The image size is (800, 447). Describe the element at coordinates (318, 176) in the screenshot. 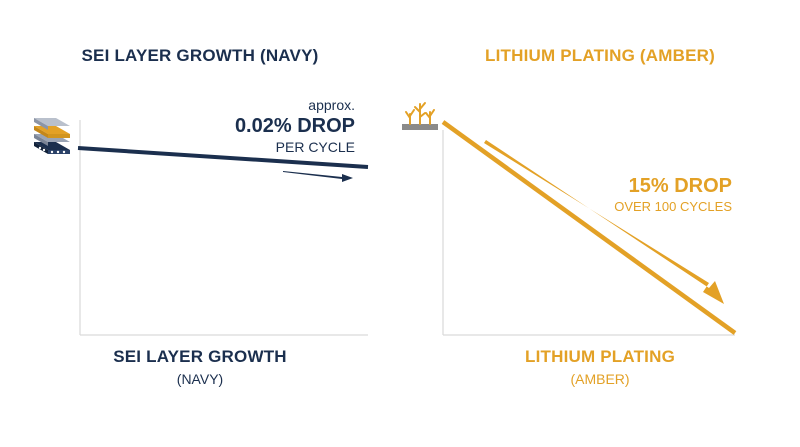

I see `sei-trend-arrow` at that location.